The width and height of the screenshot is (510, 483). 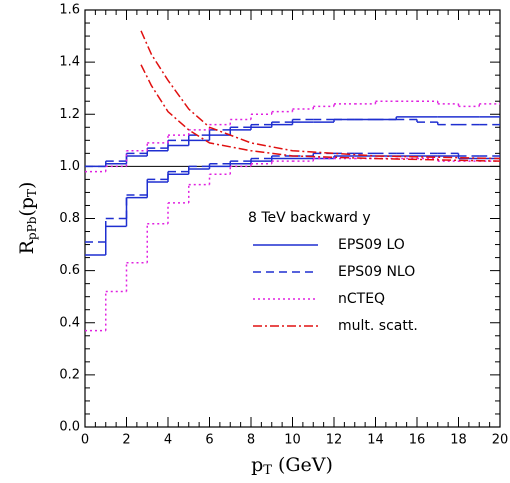 I want to click on curve, so click(x=320, y=113).